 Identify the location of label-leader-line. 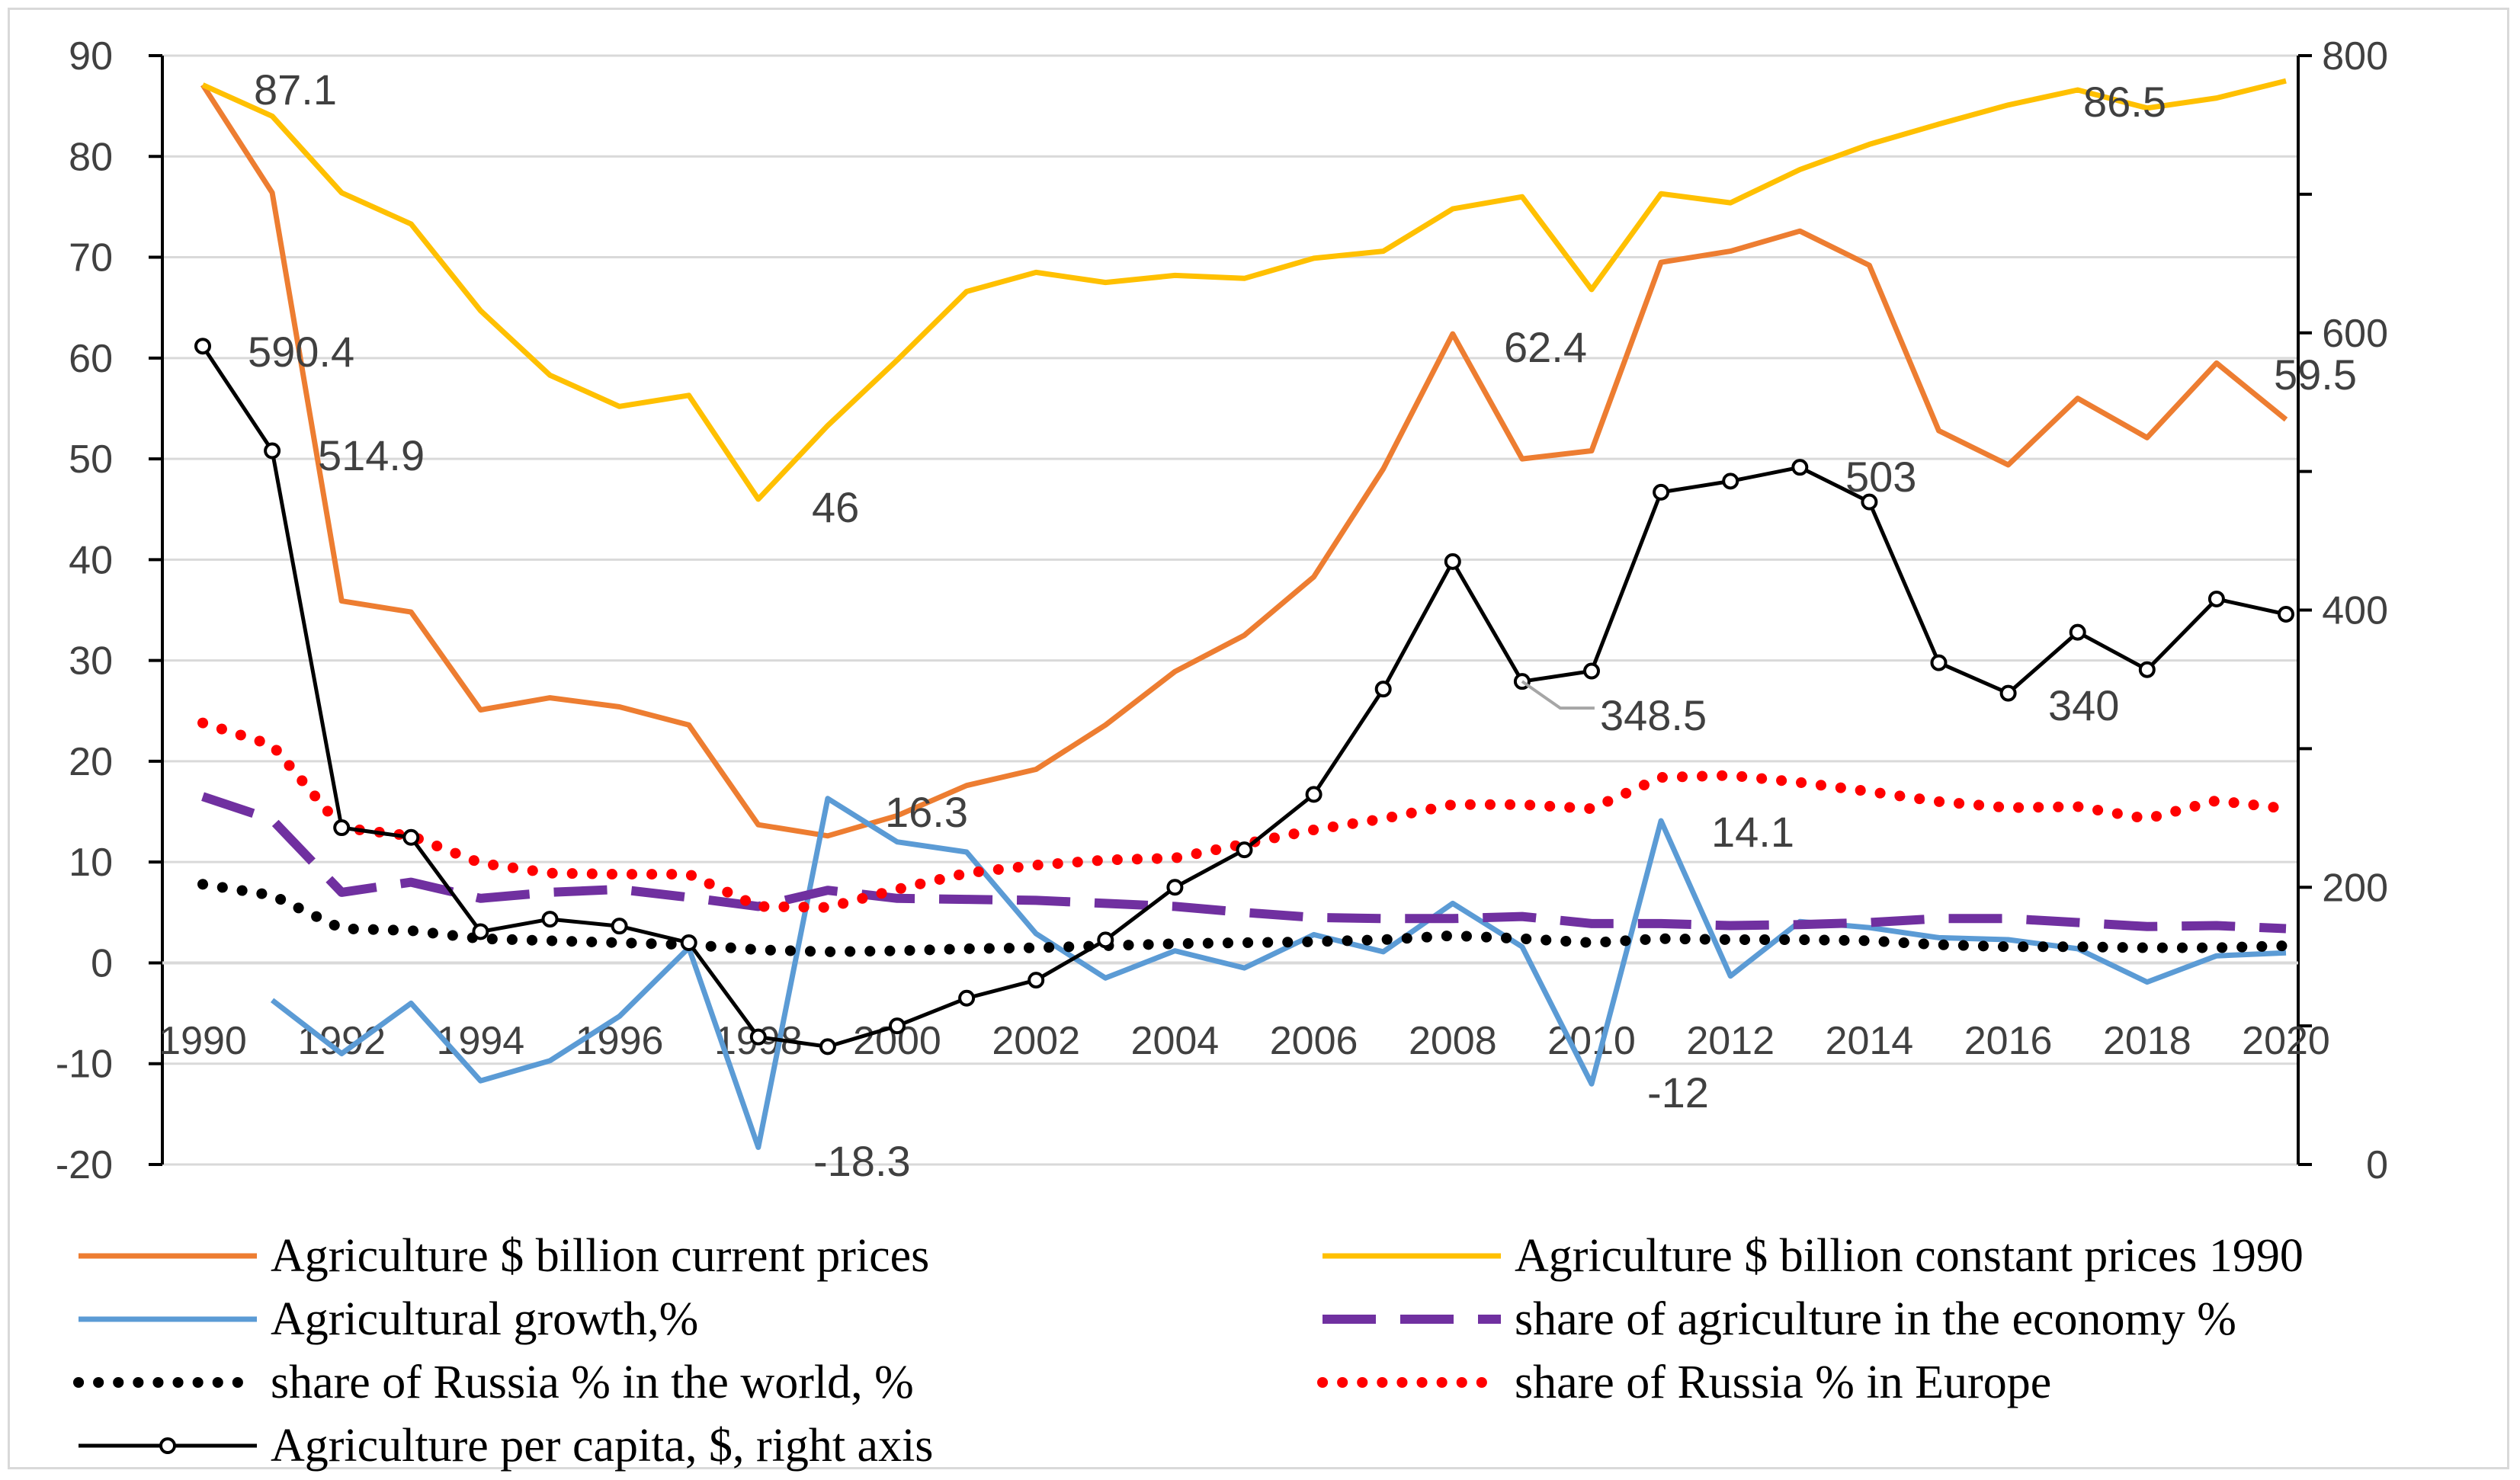
(1558, 695).